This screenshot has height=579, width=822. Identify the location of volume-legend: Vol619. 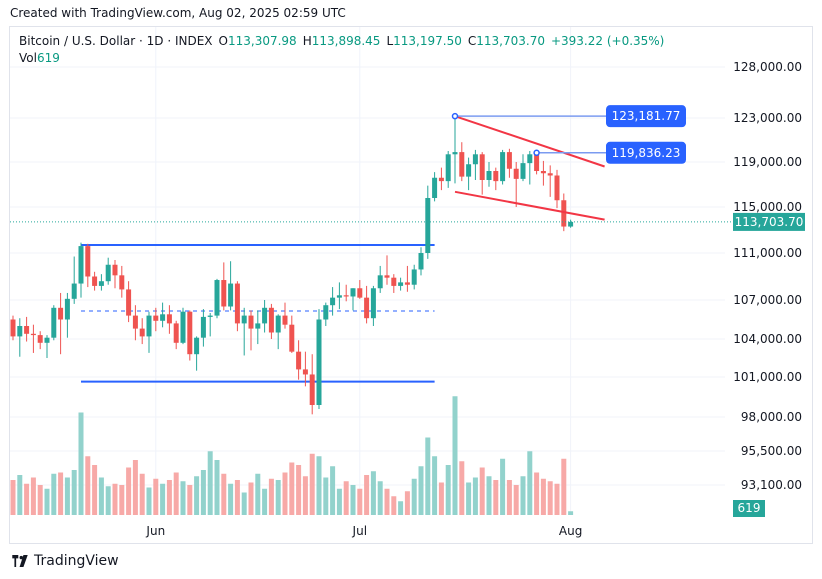
(39, 58).